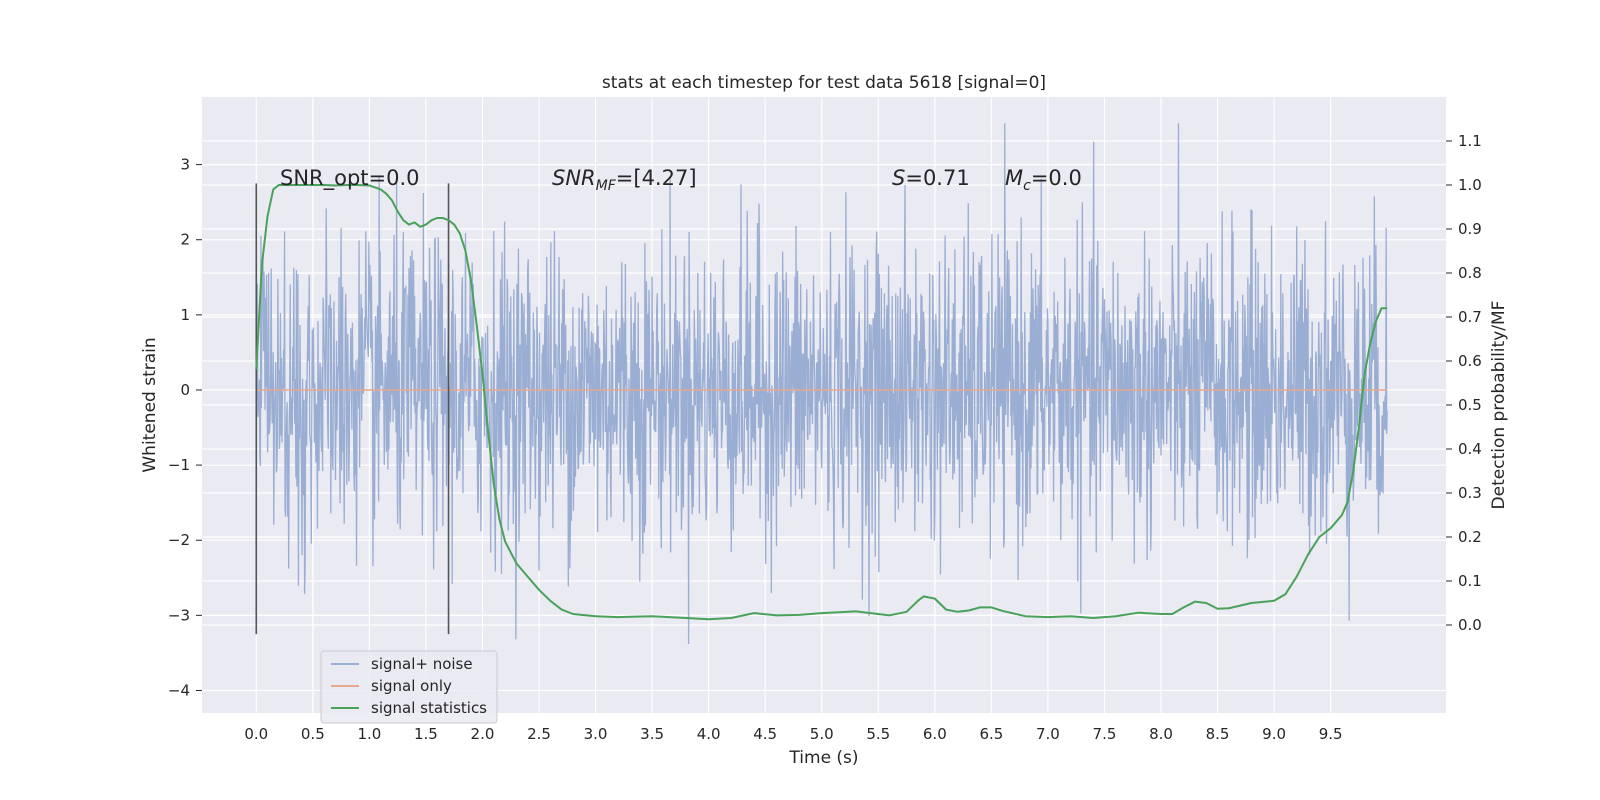  I want to click on y-right-tick-label: 0.5, so click(1470, 405).